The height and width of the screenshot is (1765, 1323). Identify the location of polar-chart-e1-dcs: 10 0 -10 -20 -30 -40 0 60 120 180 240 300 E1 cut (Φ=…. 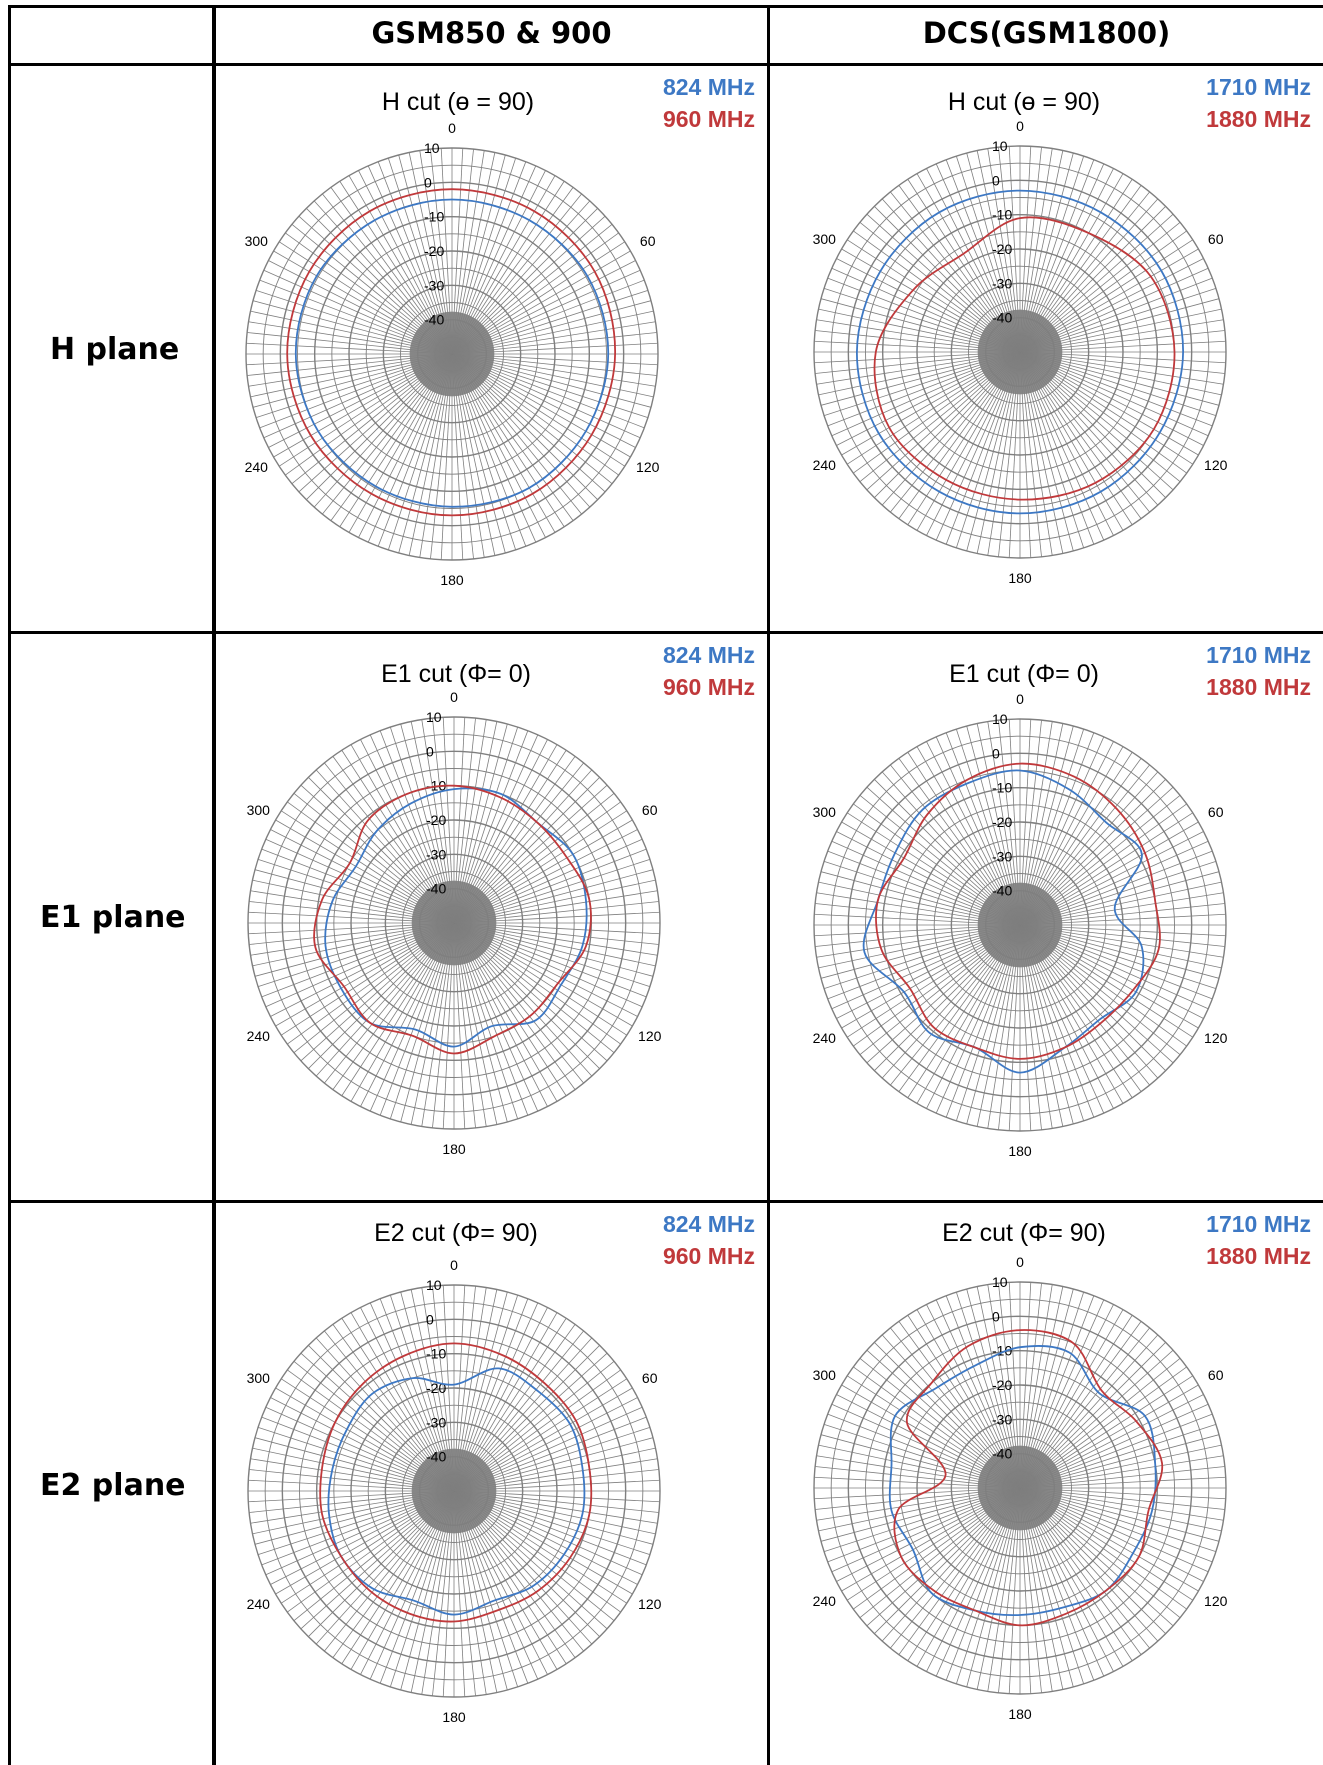
(1046, 917).